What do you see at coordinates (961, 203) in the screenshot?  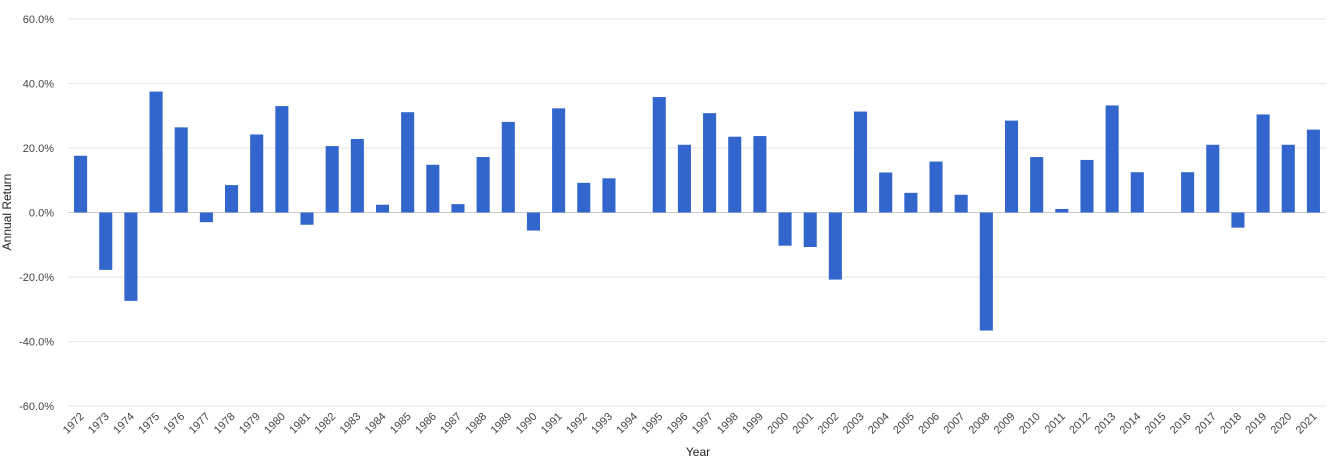 I see `bar-2007` at bounding box center [961, 203].